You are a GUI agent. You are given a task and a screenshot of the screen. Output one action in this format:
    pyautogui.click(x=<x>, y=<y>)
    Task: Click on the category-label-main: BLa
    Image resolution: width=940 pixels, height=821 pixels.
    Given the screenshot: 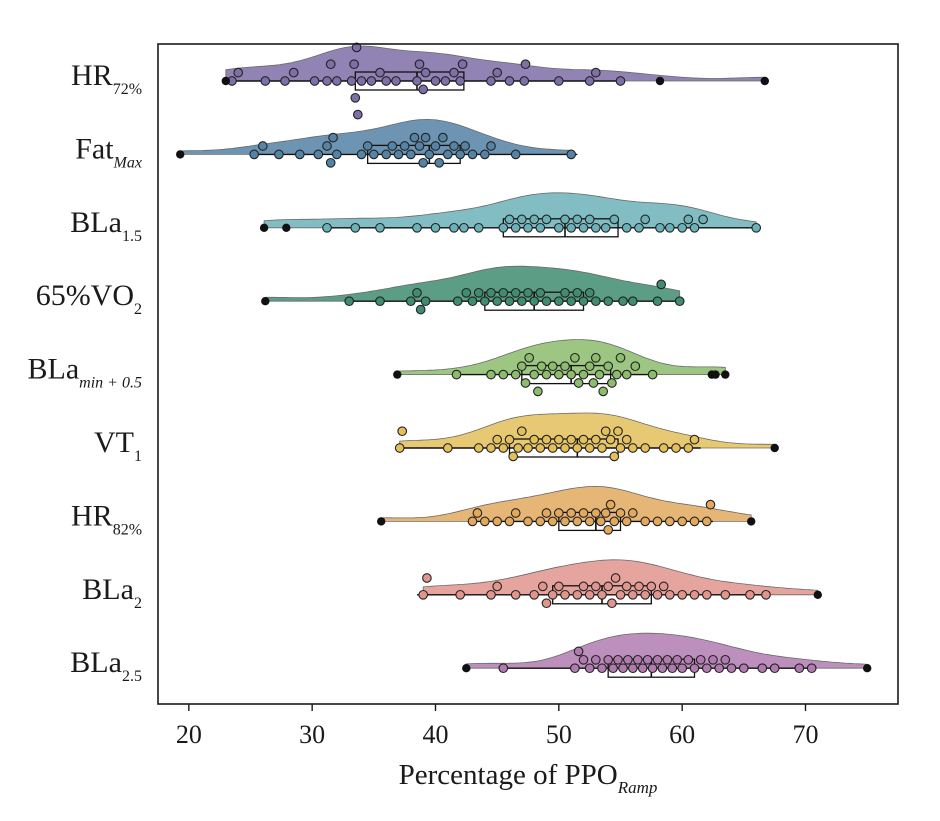 What is the action you would take?
    pyautogui.click(x=108, y=589)
    